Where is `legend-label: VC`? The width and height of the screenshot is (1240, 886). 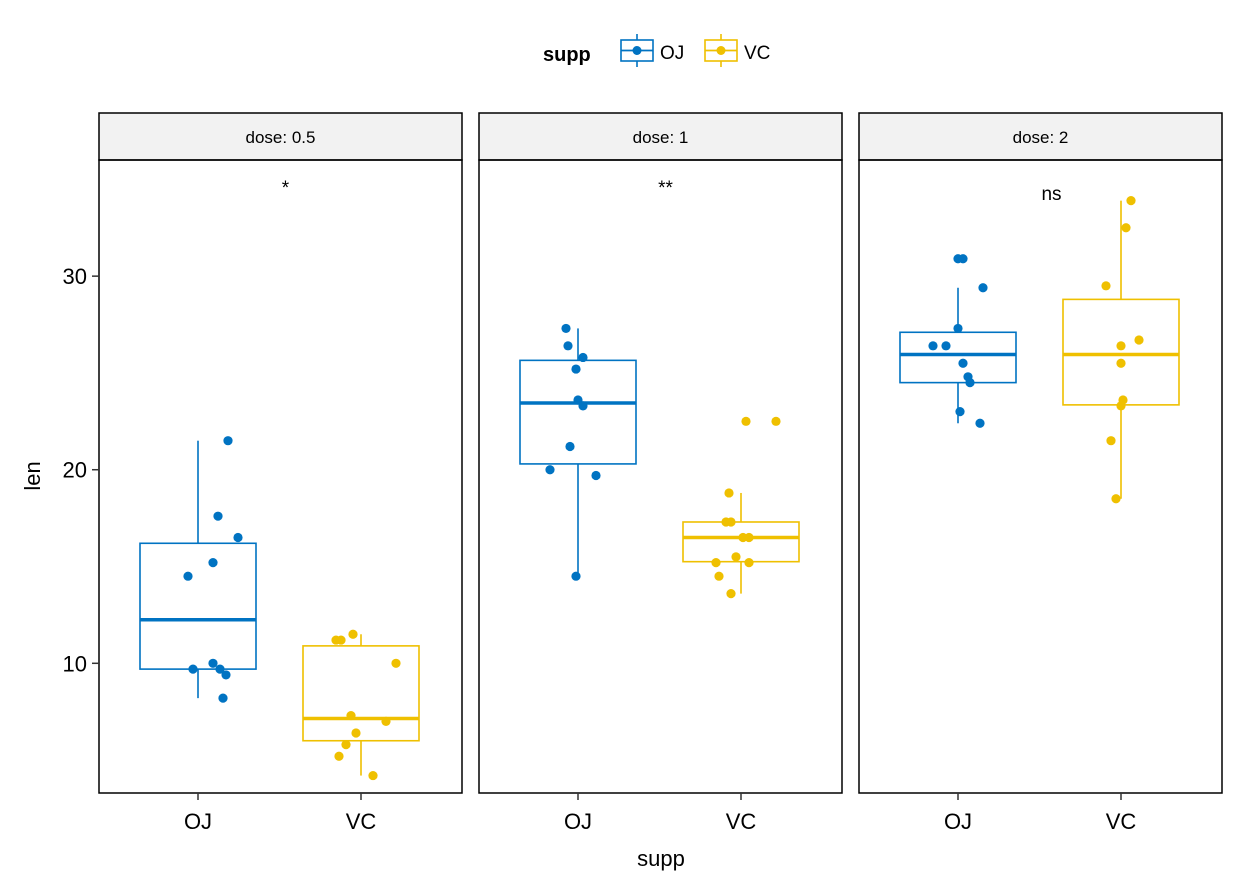 legend-label: VC is located at coordinates (757, 53).